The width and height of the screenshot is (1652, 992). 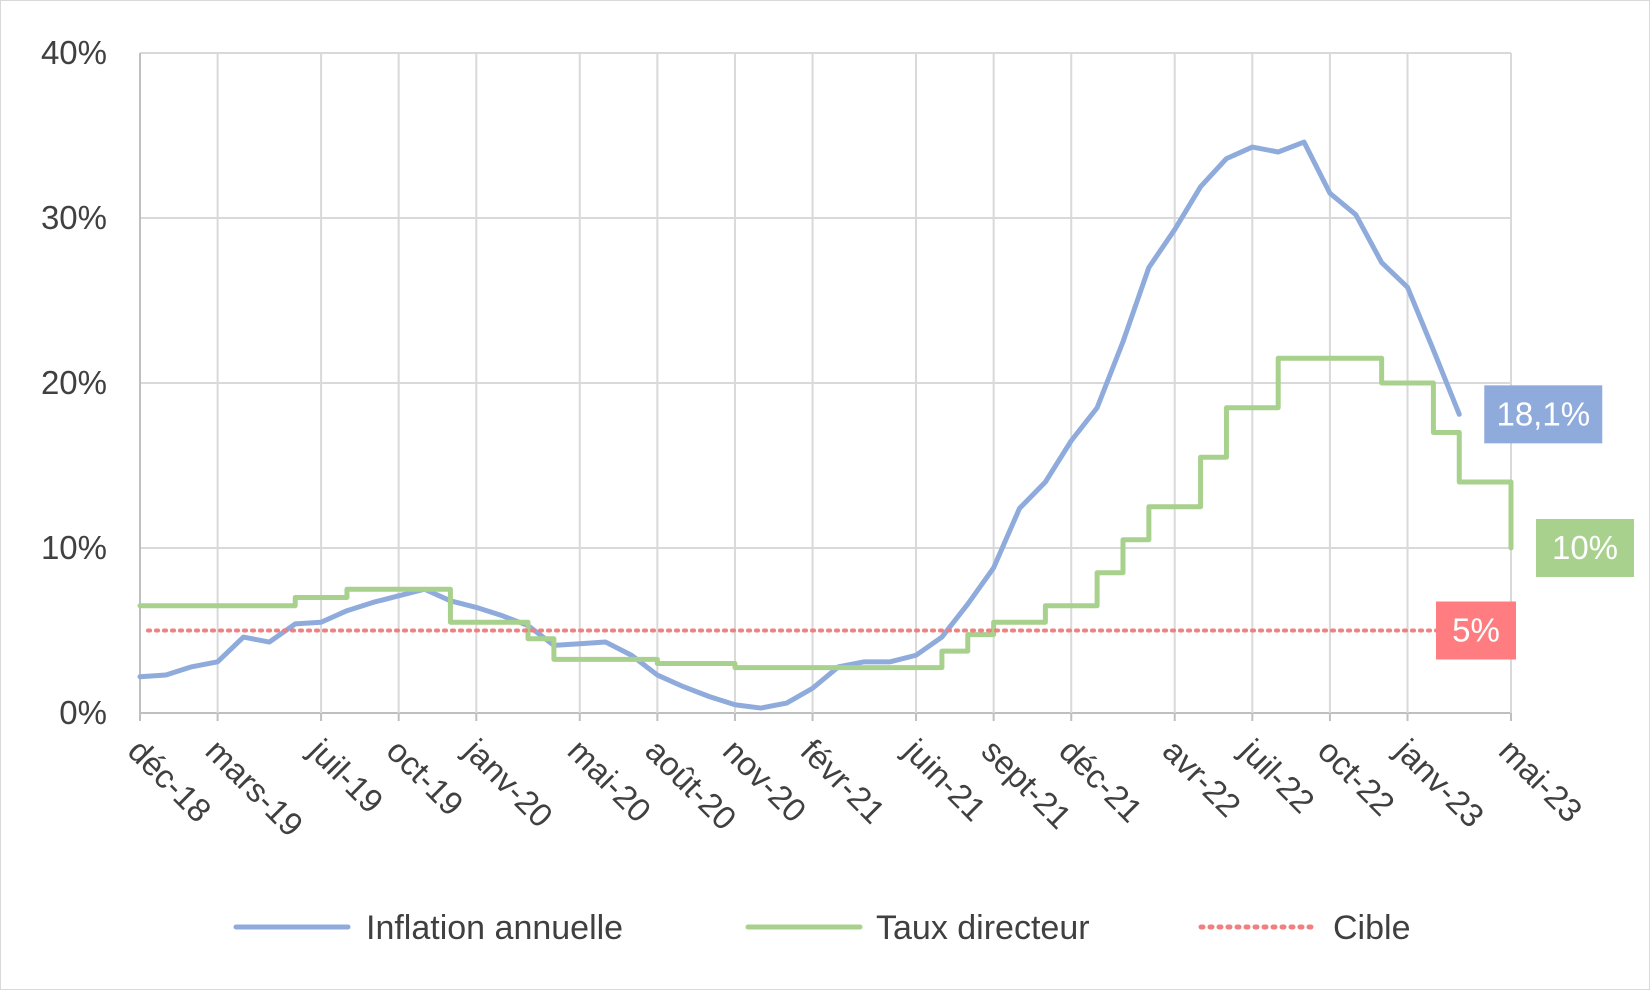 I want to click on x-tick-label: oct-22, so click(x=1356, y=777).